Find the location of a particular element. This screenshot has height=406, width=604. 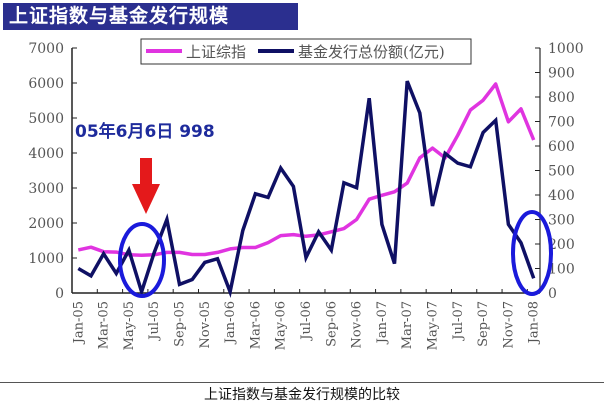

right-axis-tick-label: 300 is located at coordinates (561, 221).